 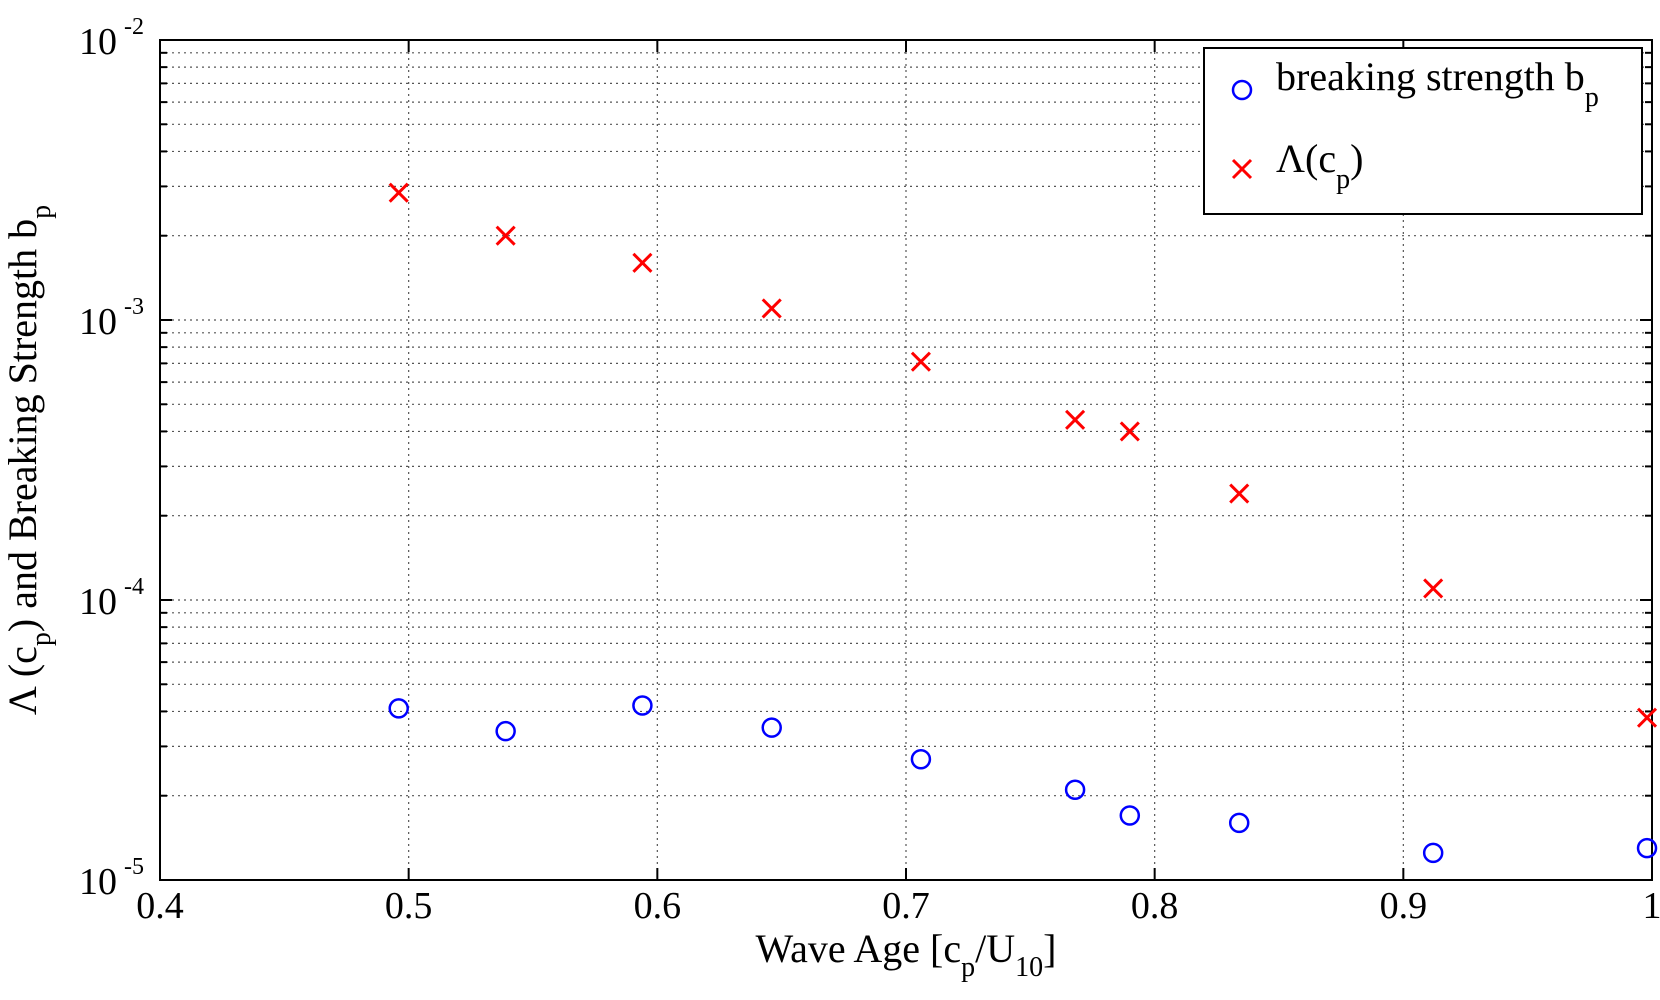 What do you see at coordinates (134, 867) in the screenshot?
I see `y-tick-label-exponent: -5` at bounding box center [134, 867].